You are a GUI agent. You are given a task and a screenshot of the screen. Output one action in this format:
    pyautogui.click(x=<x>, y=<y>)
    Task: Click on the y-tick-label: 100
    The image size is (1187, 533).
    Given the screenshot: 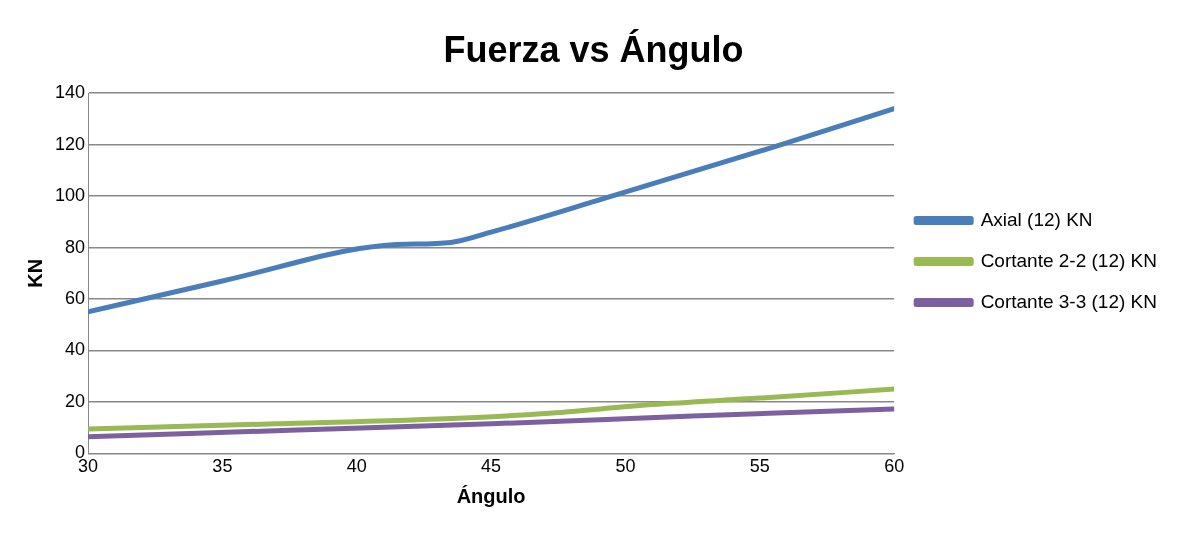 What is the action you would take?
    pyautogui.click(x=70, y=195)
    